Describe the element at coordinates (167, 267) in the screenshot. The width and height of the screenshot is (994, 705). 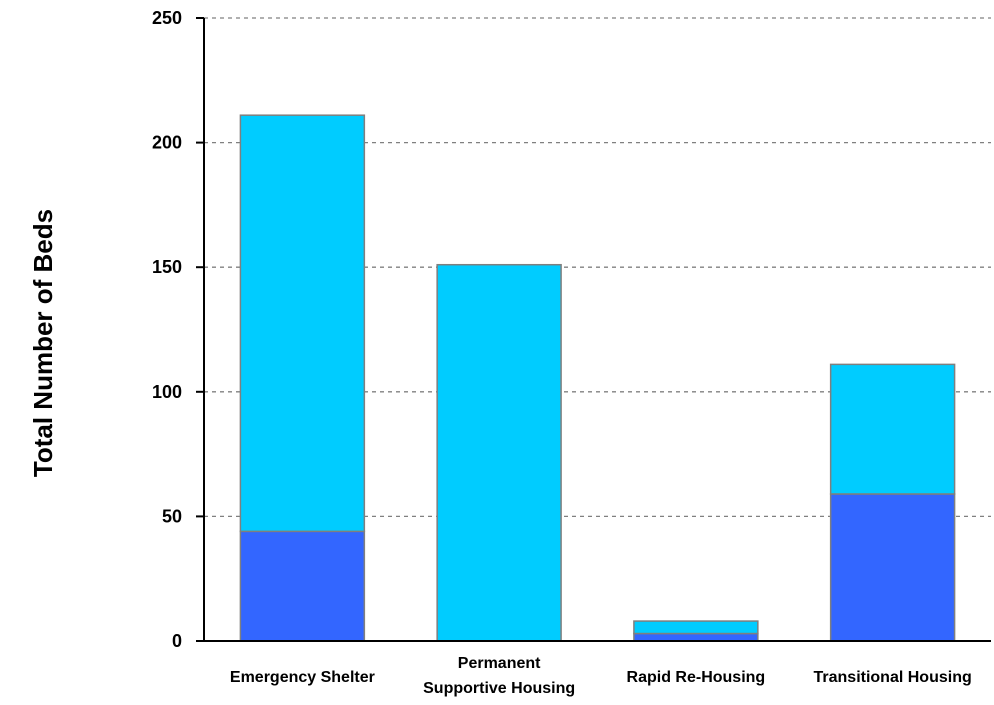
I see `y-tick-label: 150` at that location.